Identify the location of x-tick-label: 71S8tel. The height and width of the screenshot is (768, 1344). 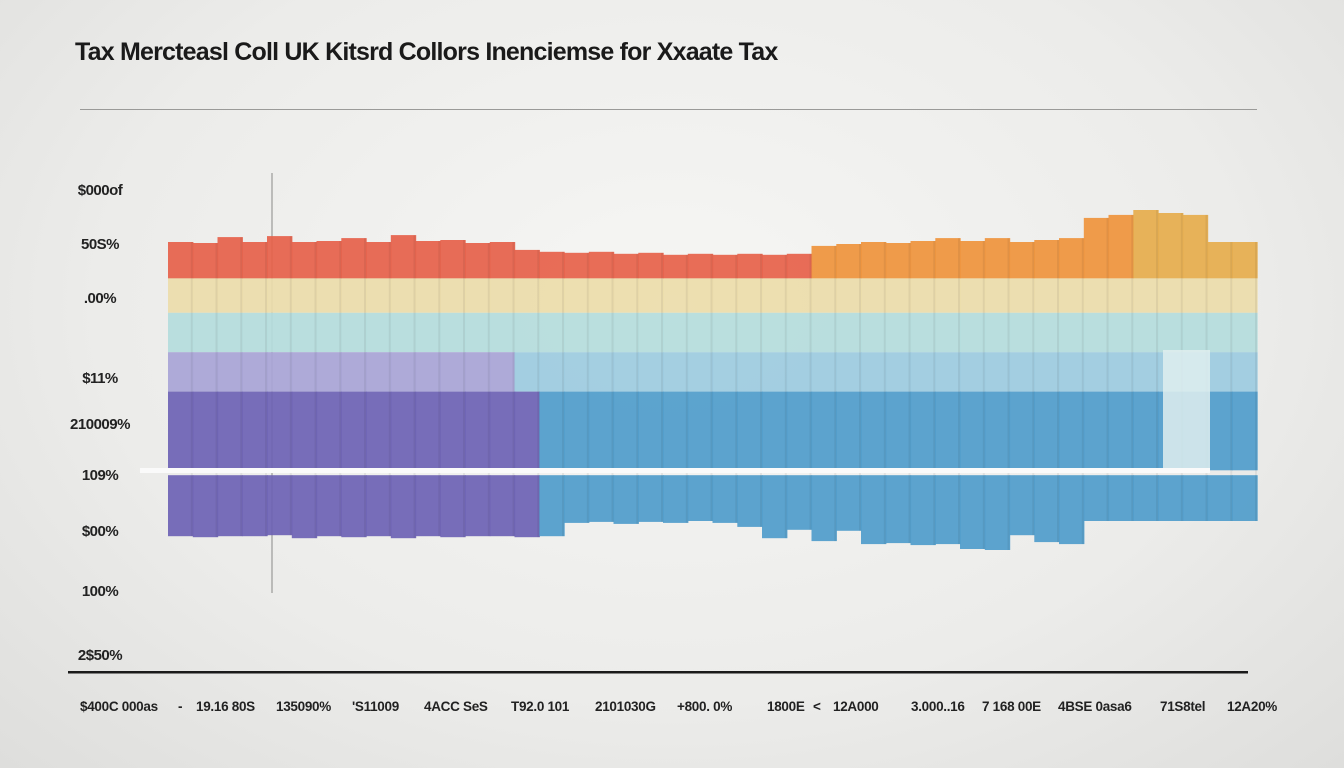
(1183, 706).